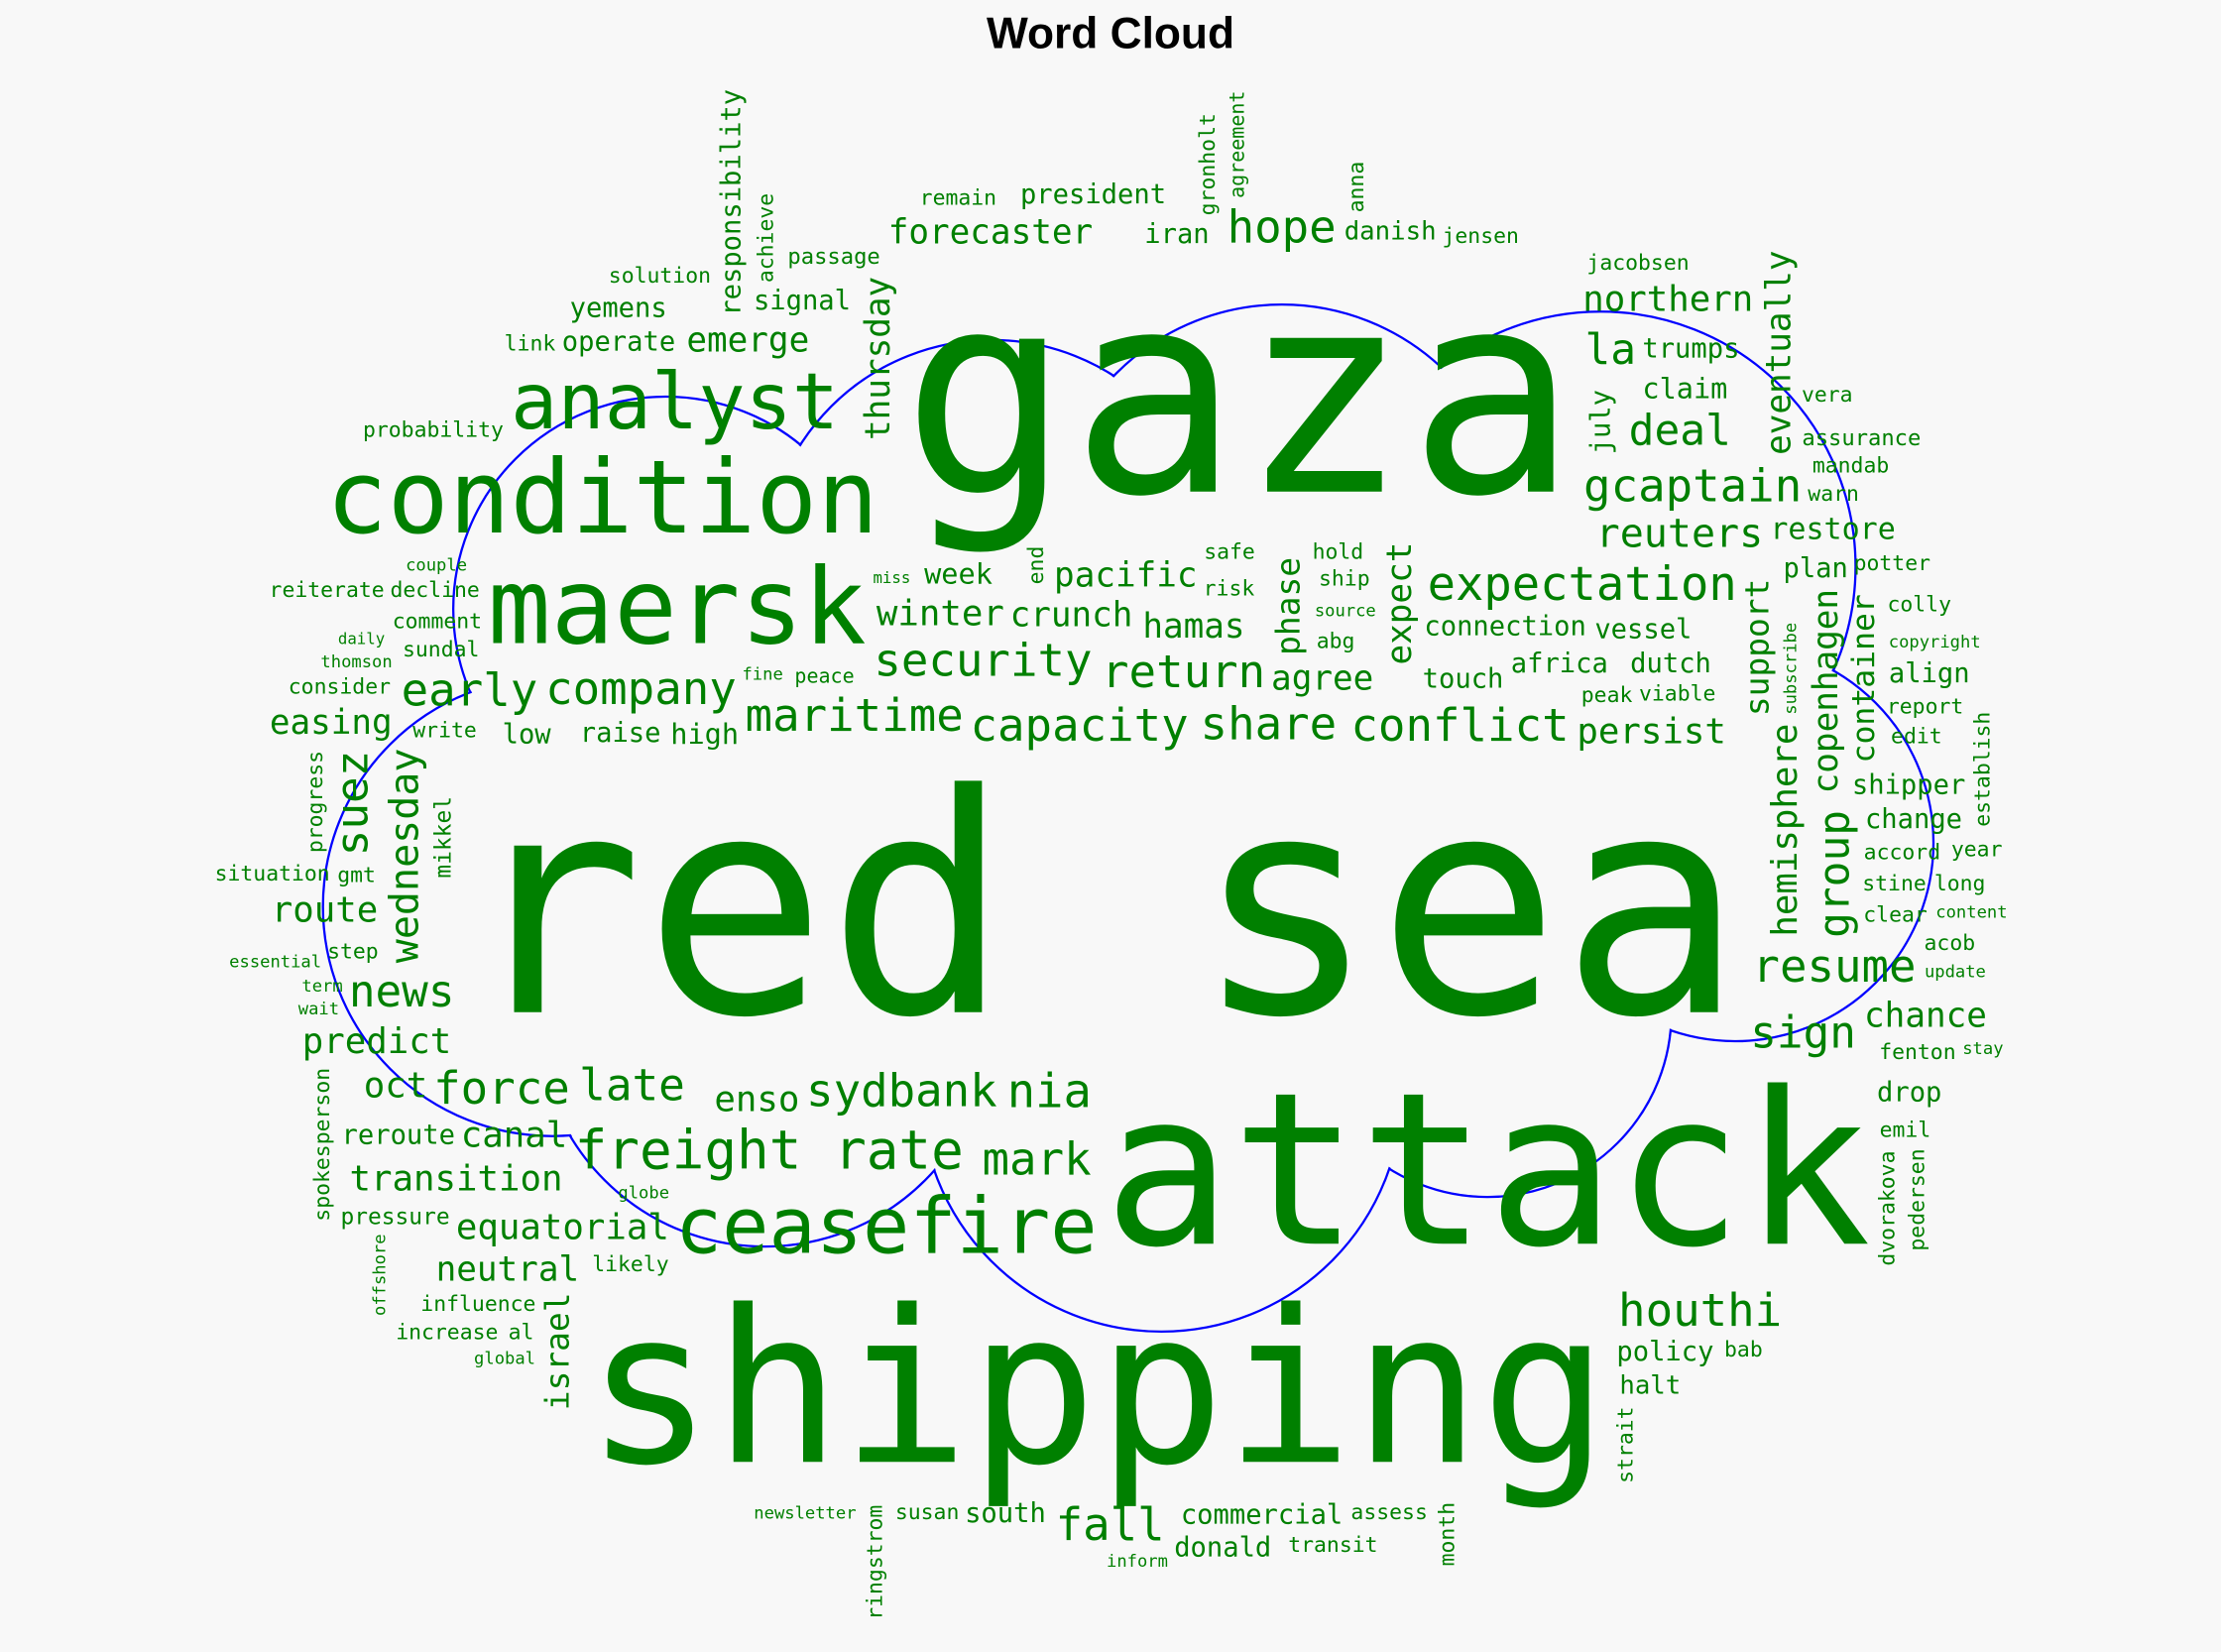  Describe the element at coordinates (1480, 236) in the screenshot. I see `word-jensen: jensen` at that location.